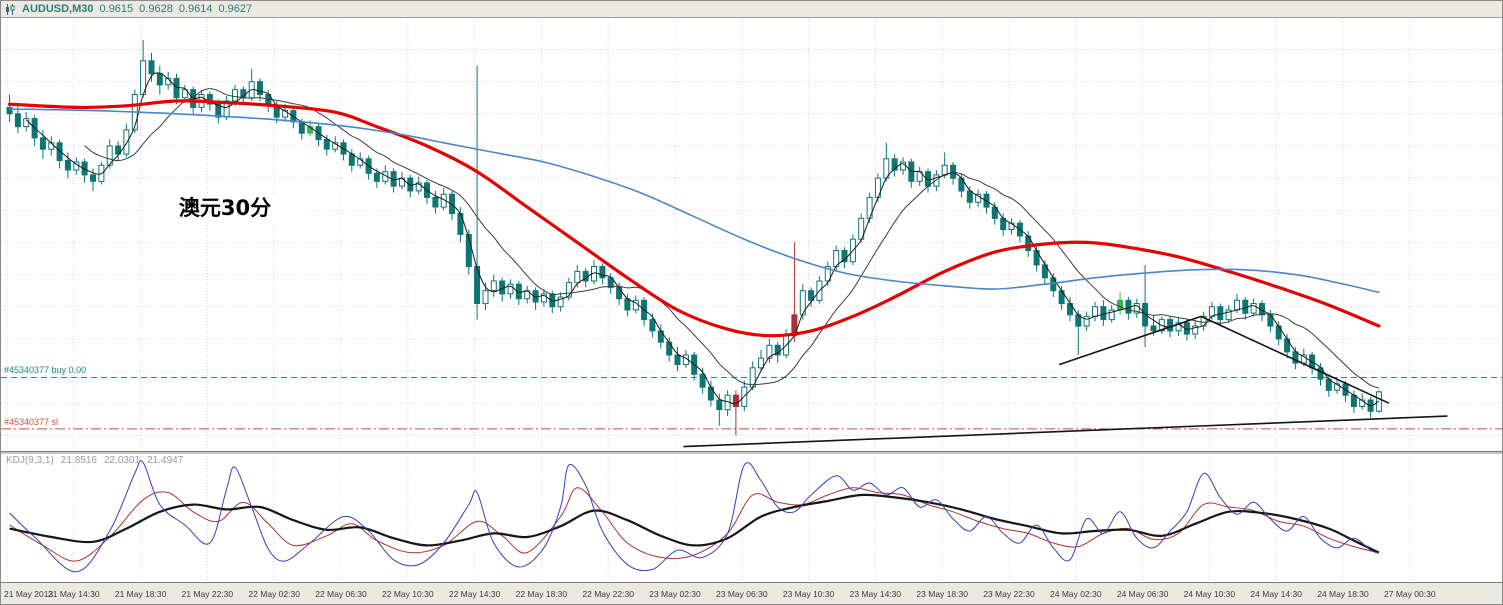 This screenshot has height=605, width=1503. Describe the element at coordinates (274, 594) in the screenshot. I see `time-axis-label: 22 May 02:30` at that location.